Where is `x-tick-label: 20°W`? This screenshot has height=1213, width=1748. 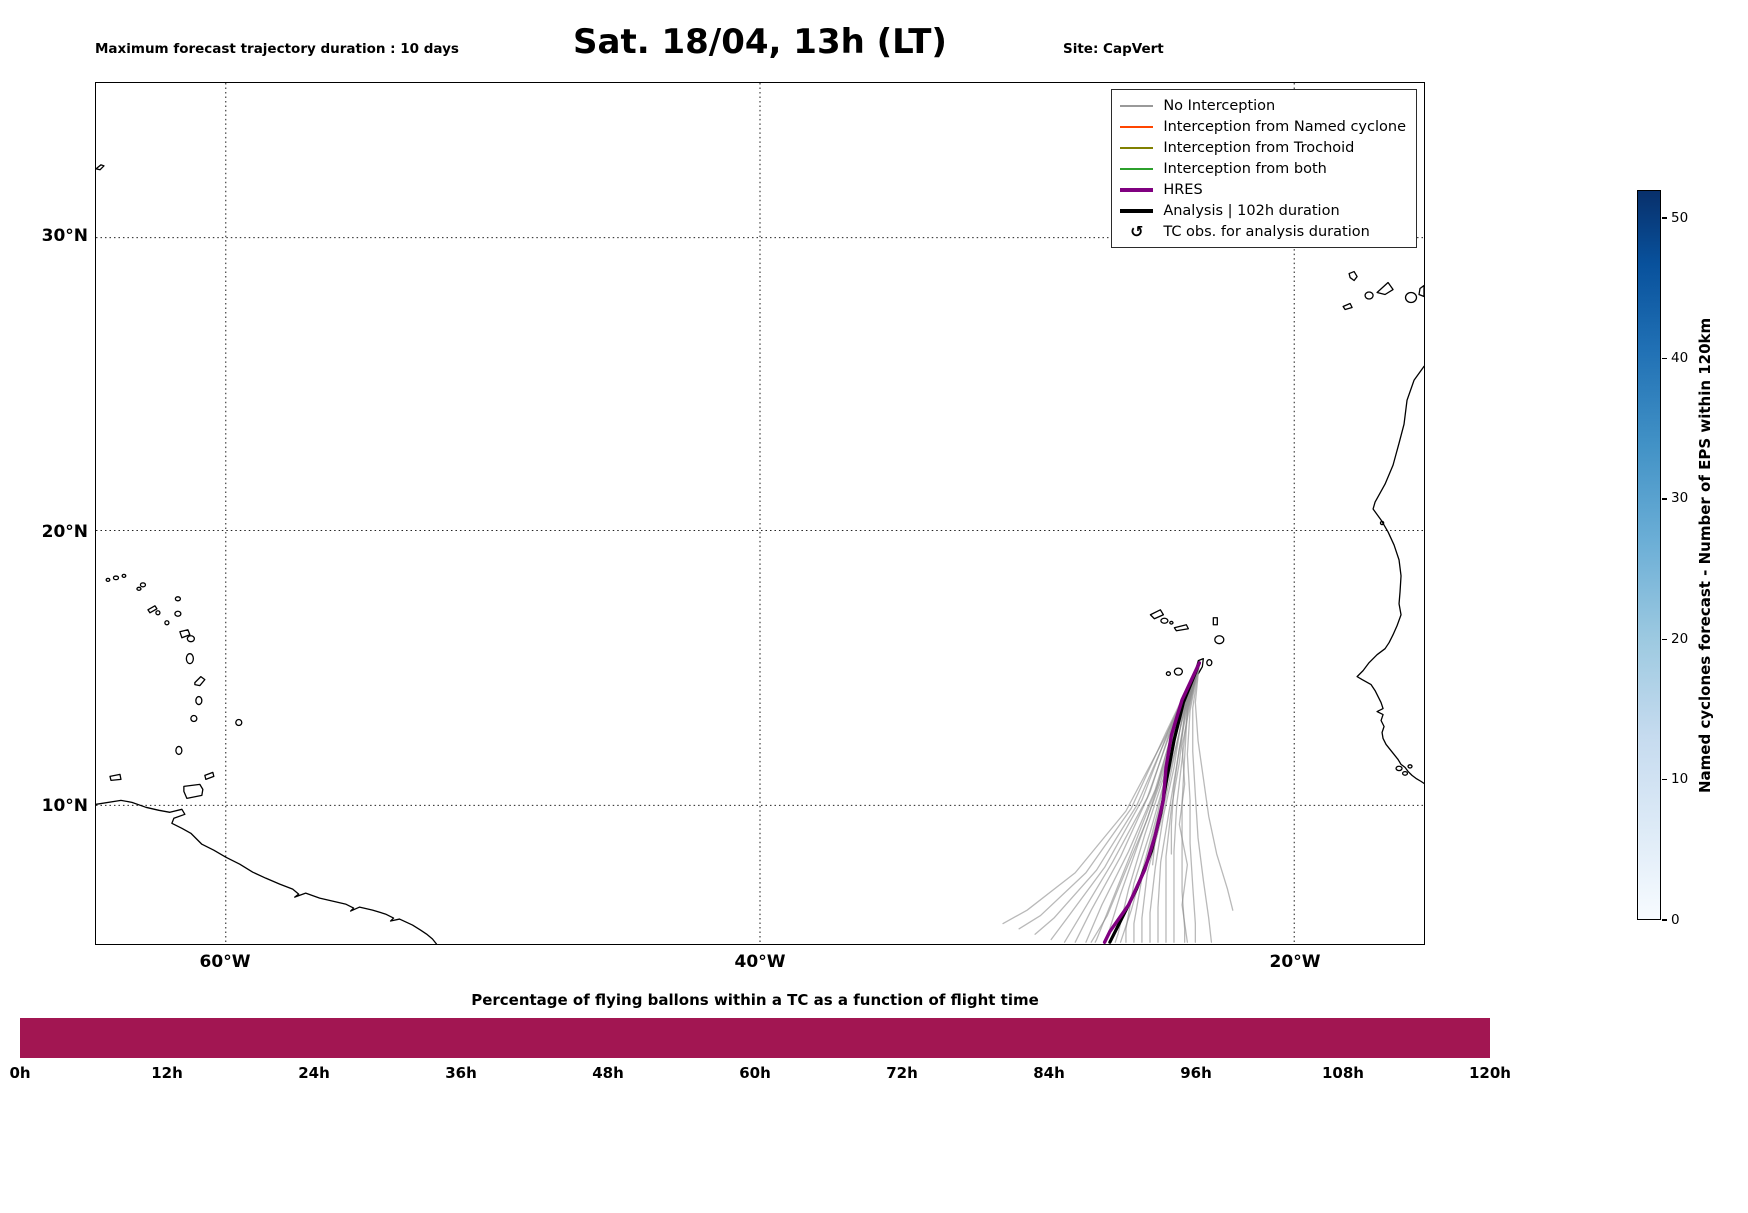 x-tick-label: 20°W is located at coordinates (1295, 962).